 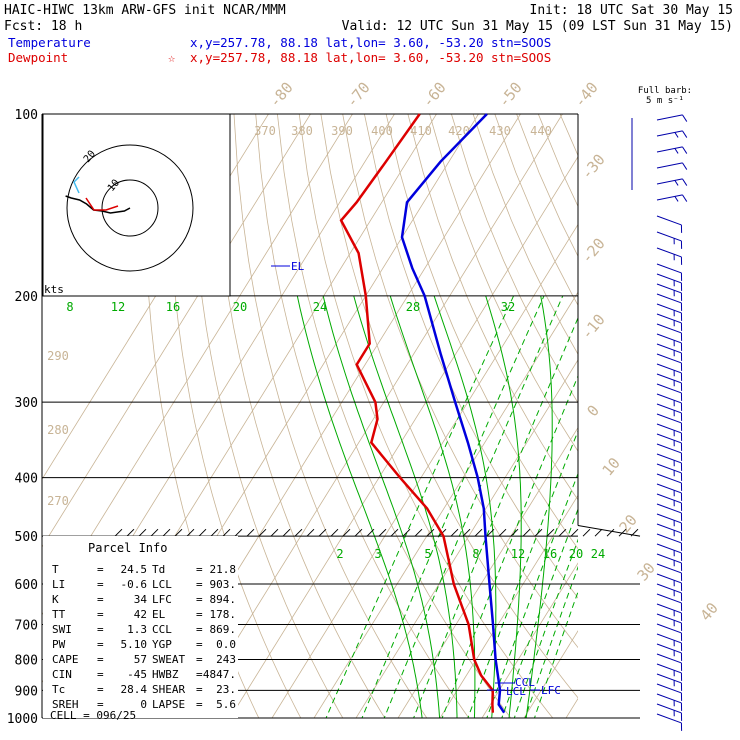 I want to click on parcel-value-lfc: 894., so click(x=223, y=599).